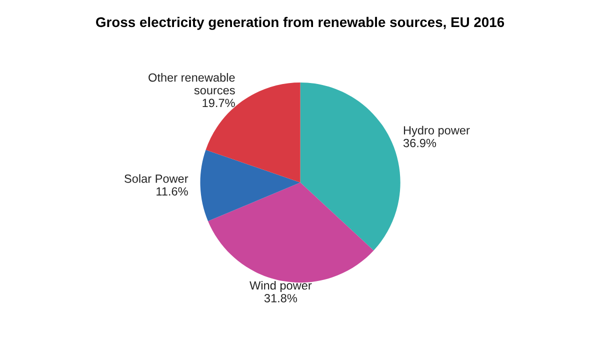 The height and width of the screenshot is (338, 600). I want to click on data-label: 36.9%, so click(419, 143).